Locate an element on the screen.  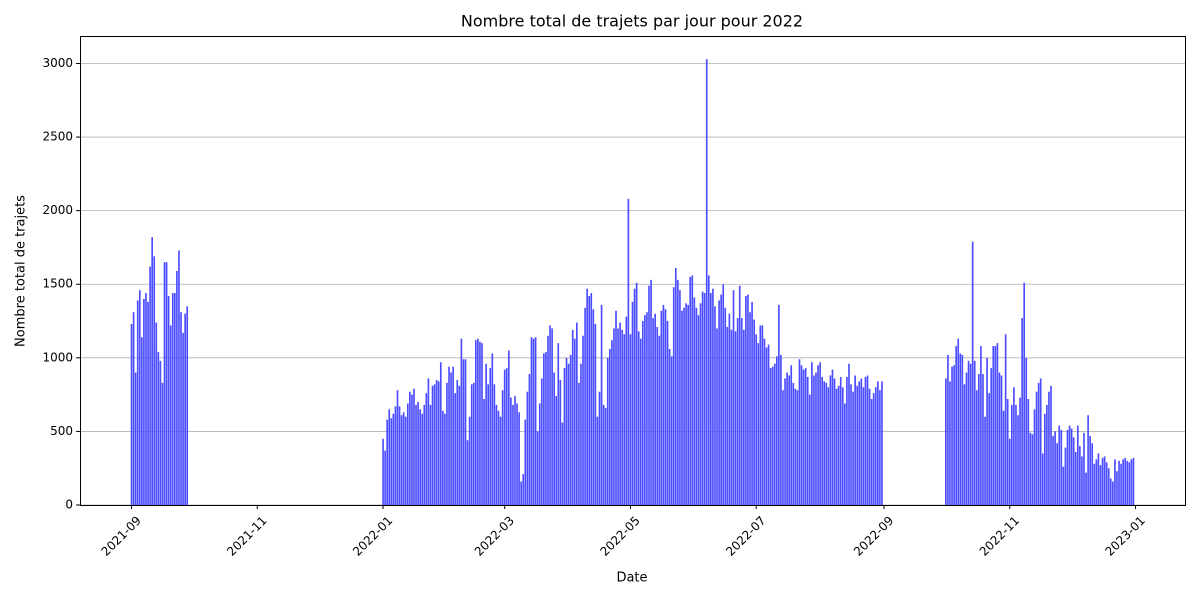
y-tick-label: 2500 is located at coordinates (57, 137).